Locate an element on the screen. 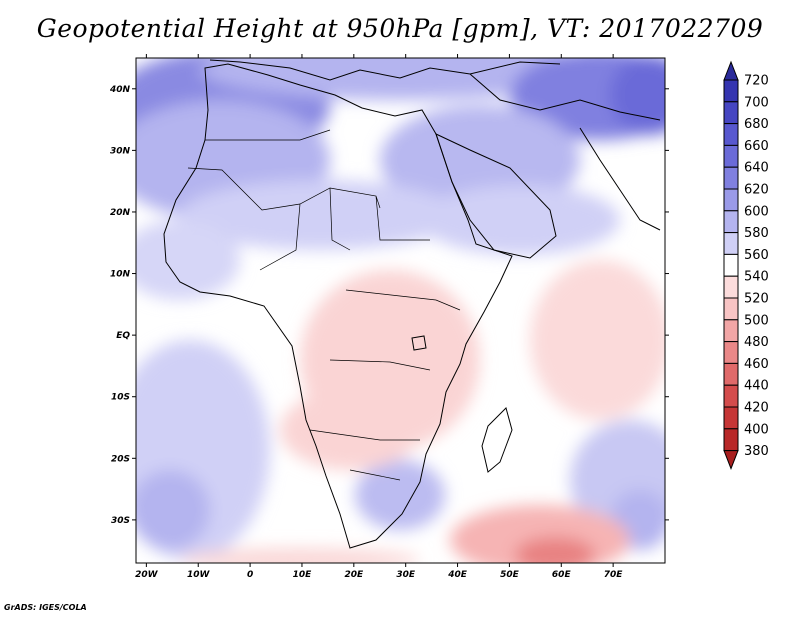  colorbar-label: 680 is located at coordinates (756, 124).